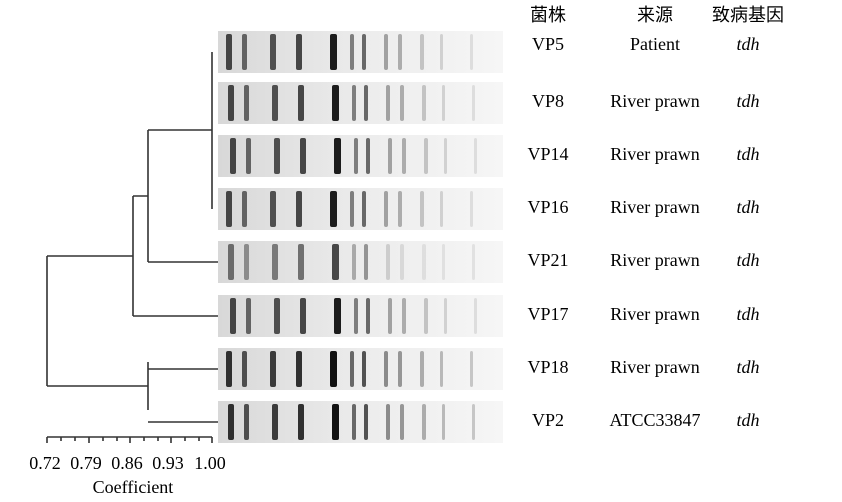 The height and width of the screenshot is (502, 842). What do you see at coordinates (45, 463) in the screenshot?
I see `axis-tick-label: 0.72` at bounding box center [45, 463].